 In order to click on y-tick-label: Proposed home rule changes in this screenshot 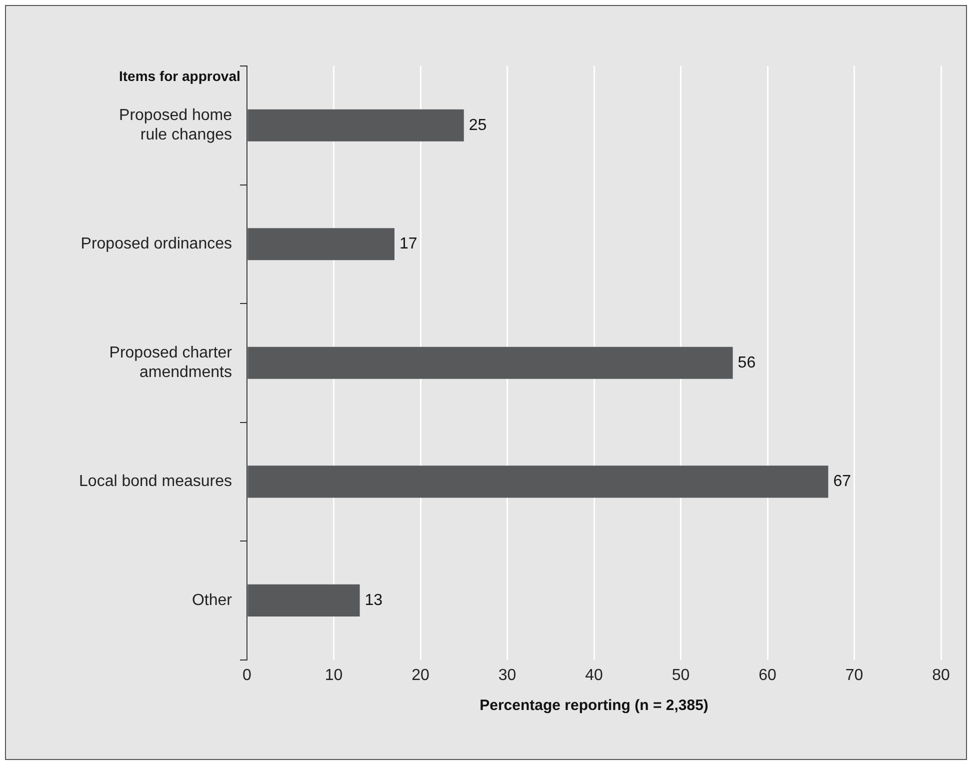, I will do `click(175, 125)`.